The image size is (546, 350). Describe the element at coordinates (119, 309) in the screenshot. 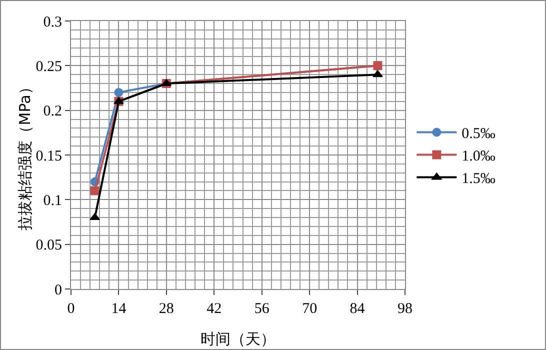

I see `x-tick-label: 14` at that location.